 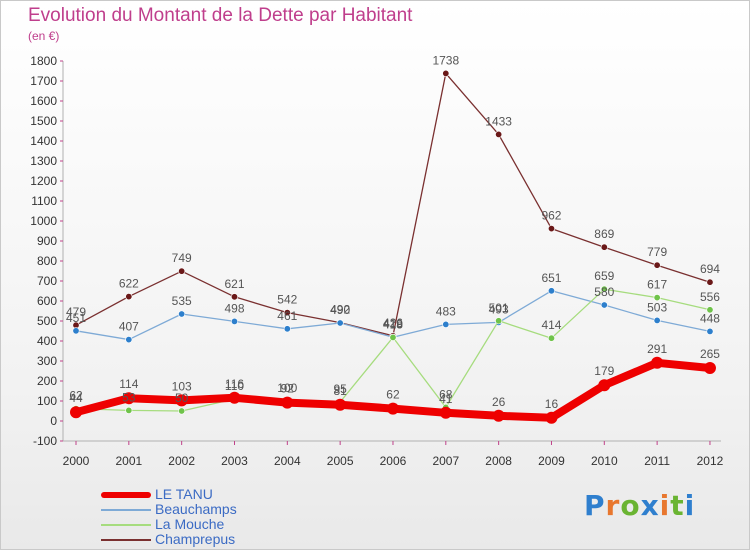 What do you see at coordinates (393, 324) in the screenshot?
I see `data-label-beauchamps: 419` at bounding box center [393, 324].